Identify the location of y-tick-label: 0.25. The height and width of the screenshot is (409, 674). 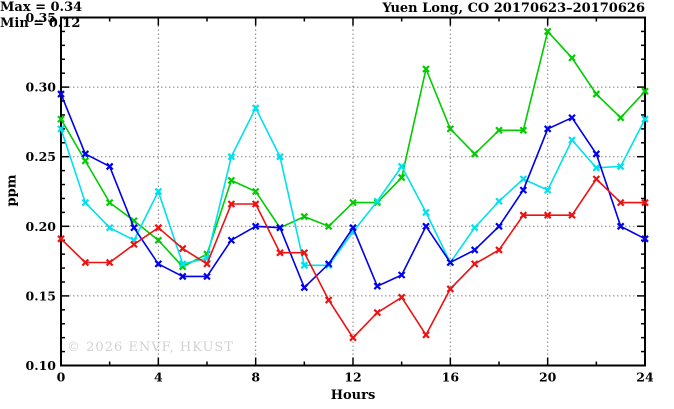
(41, 156).